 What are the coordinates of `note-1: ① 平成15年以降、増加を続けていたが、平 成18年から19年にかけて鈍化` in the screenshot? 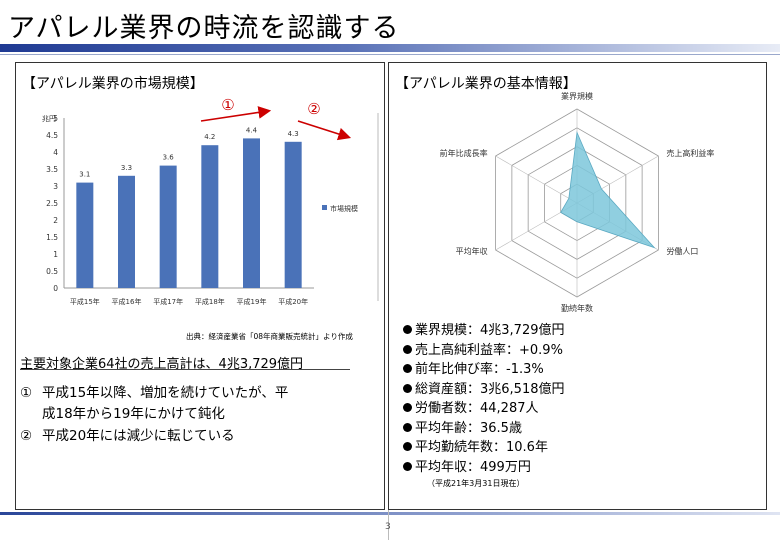 It's located at (200, 404).